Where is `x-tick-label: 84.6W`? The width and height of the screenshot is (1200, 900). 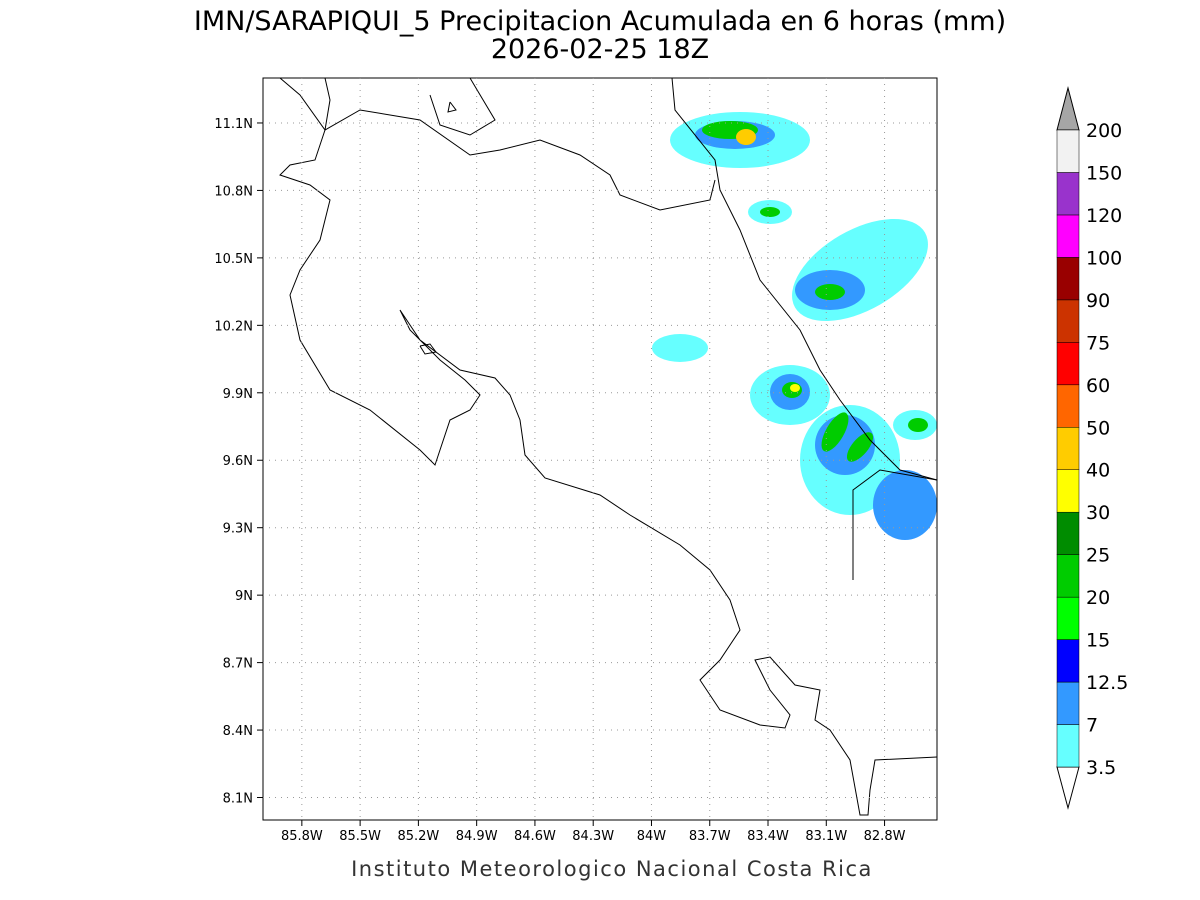
x-tick-label: 84.6W is located at coordinates (535, 836).